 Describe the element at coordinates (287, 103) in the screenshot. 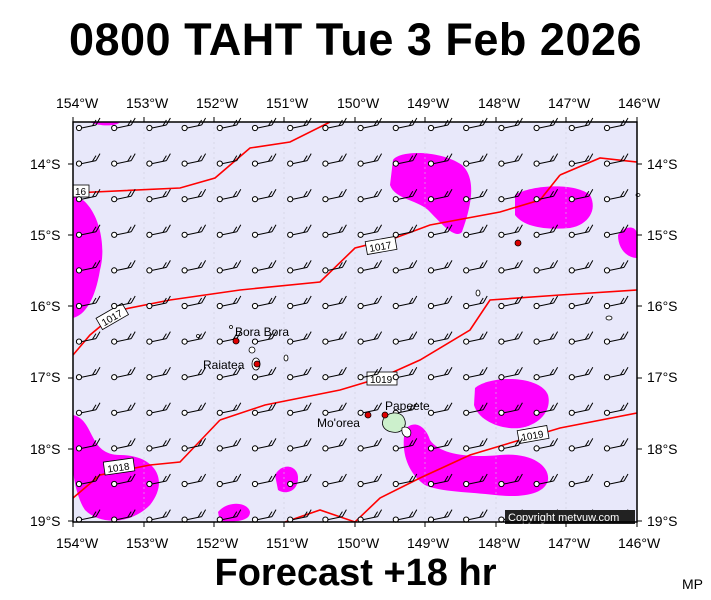

I see `svg-text: 151°W` at that location.